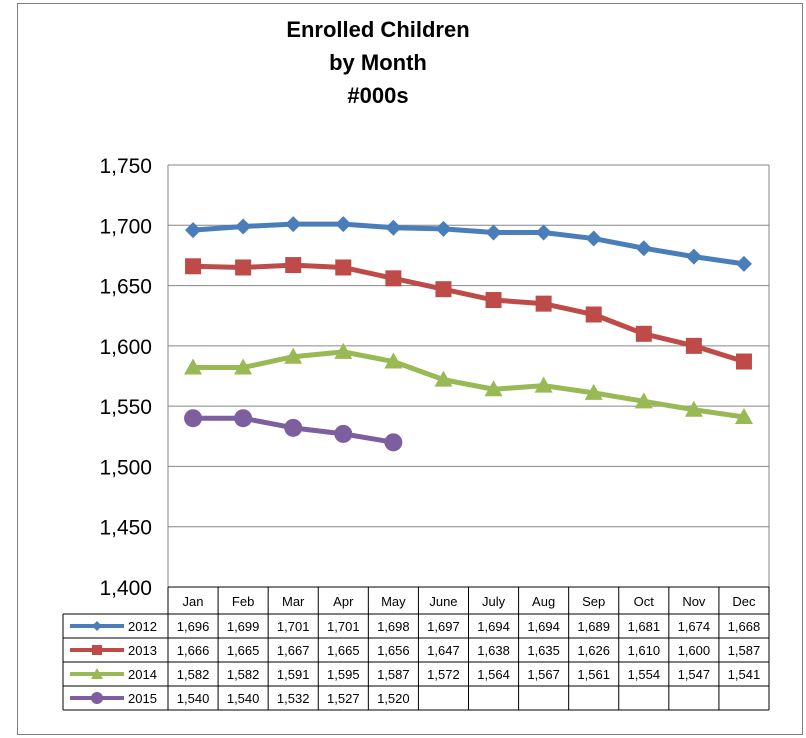 Image resolution: width=806 pixels, height=738 pixels. What do you see at coordinates (744, 650) in the screenshot?
I see `table-value-cell: 1,587` at bounding box center [744, 650].